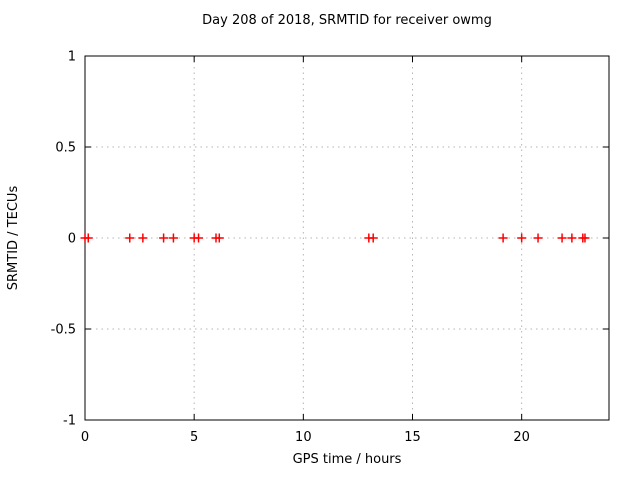 This screenshot has height=480, width=640. What do you see at coordinates (412, 437) in the screenshot?
I see `x-tick-label: 15` at bounding box center [412, 437].